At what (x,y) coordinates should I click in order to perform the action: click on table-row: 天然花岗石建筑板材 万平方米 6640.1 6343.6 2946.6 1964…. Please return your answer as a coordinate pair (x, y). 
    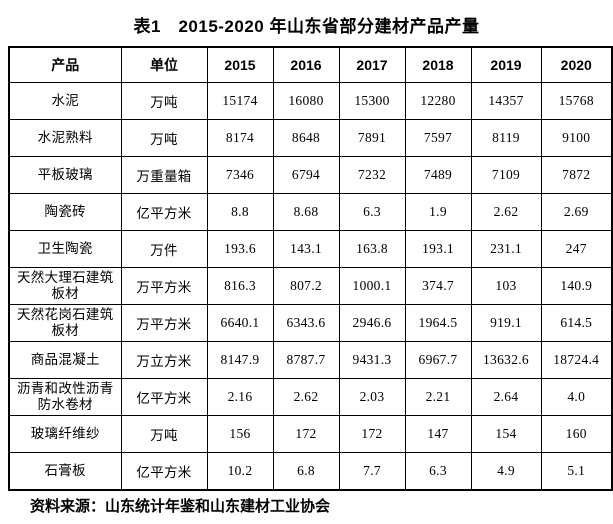
    Looking at the image, I should click on (310, 323).